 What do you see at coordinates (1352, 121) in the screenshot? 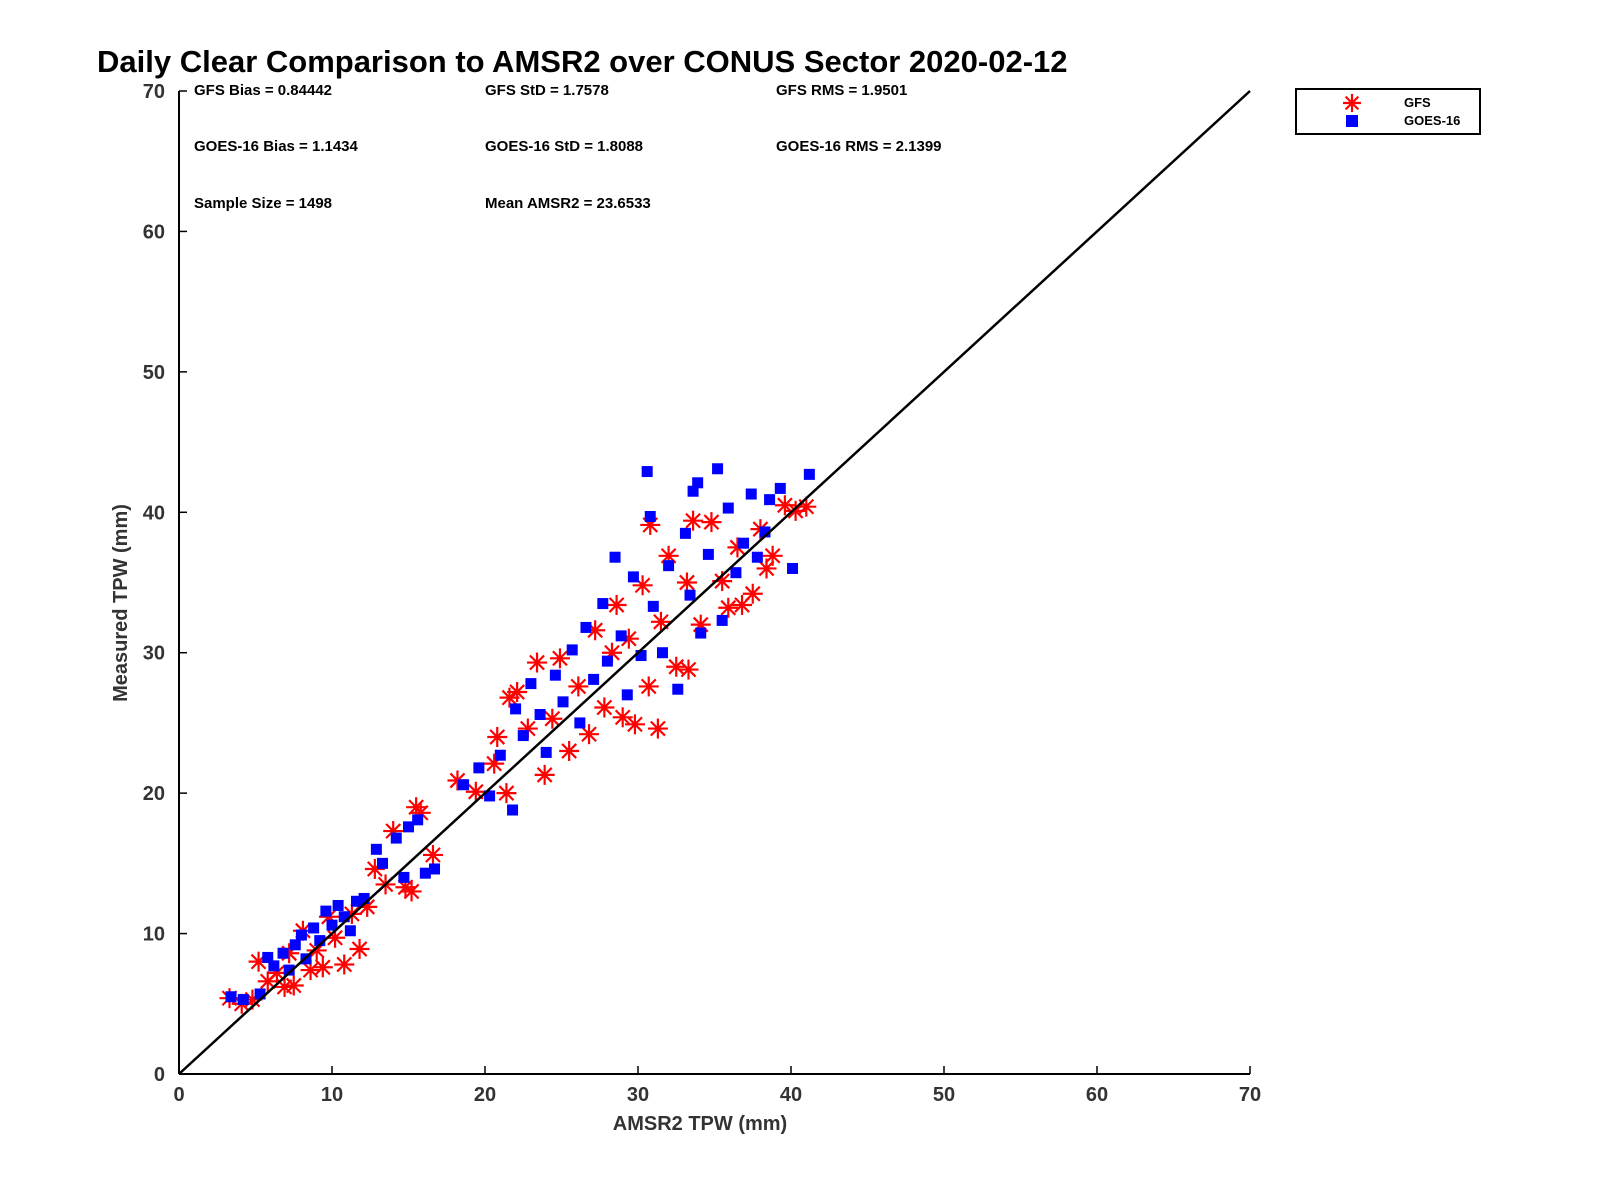
I see `legend-goes16-square-icon` at bounding box center [1352, 121].